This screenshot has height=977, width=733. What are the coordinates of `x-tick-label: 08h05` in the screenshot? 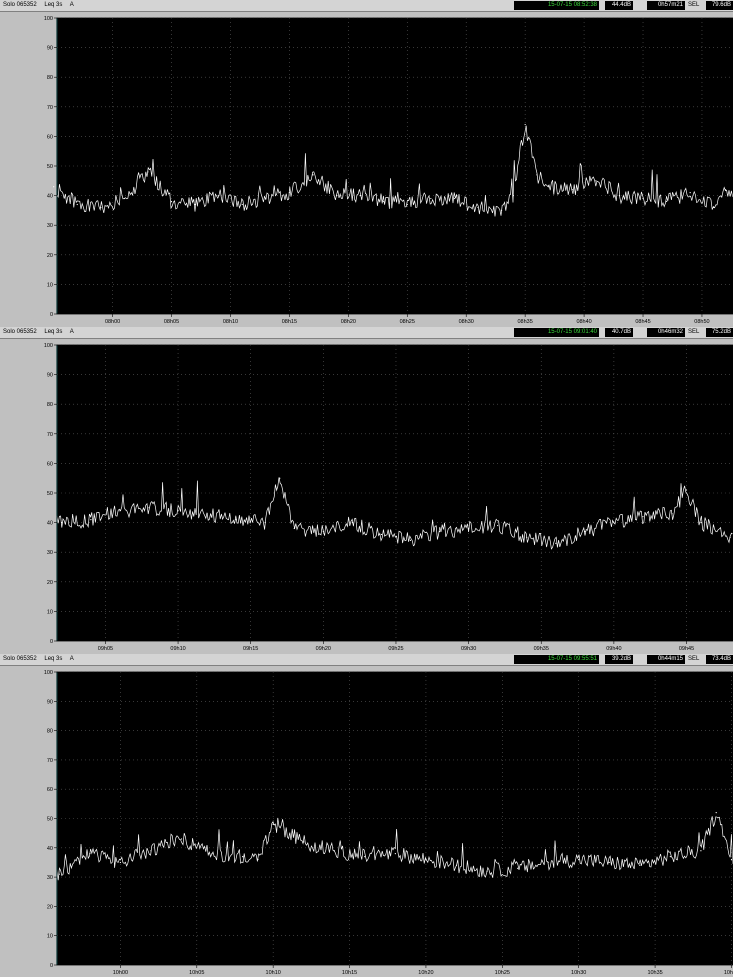 It's located at (171, 322).